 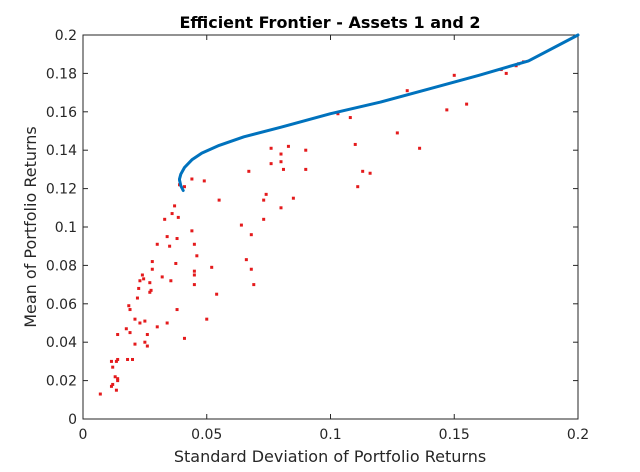 I want to click on x-tick-label: 0, so click(x=83, y=435).